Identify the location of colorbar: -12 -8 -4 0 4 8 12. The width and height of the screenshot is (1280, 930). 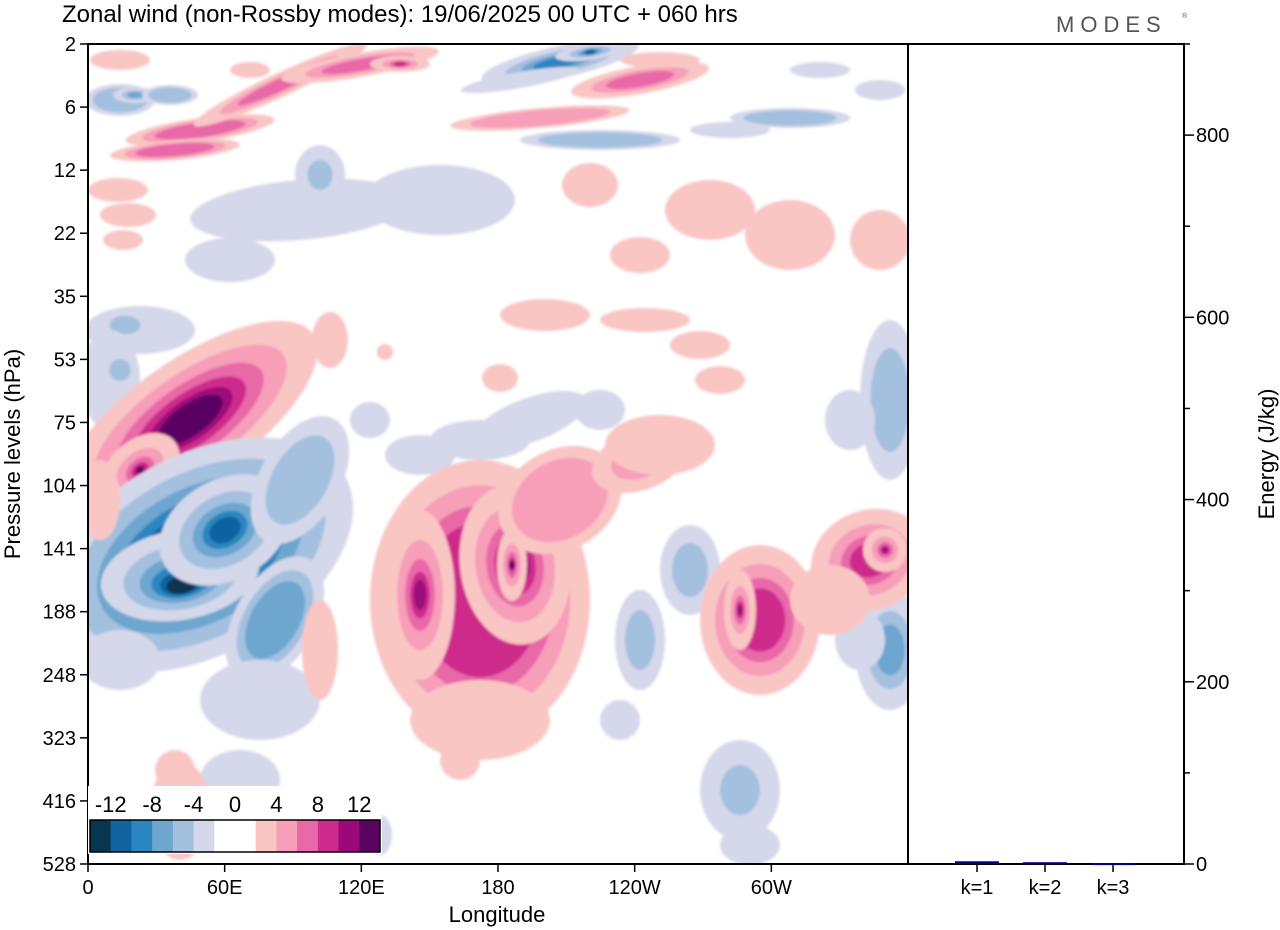
(235, 820).